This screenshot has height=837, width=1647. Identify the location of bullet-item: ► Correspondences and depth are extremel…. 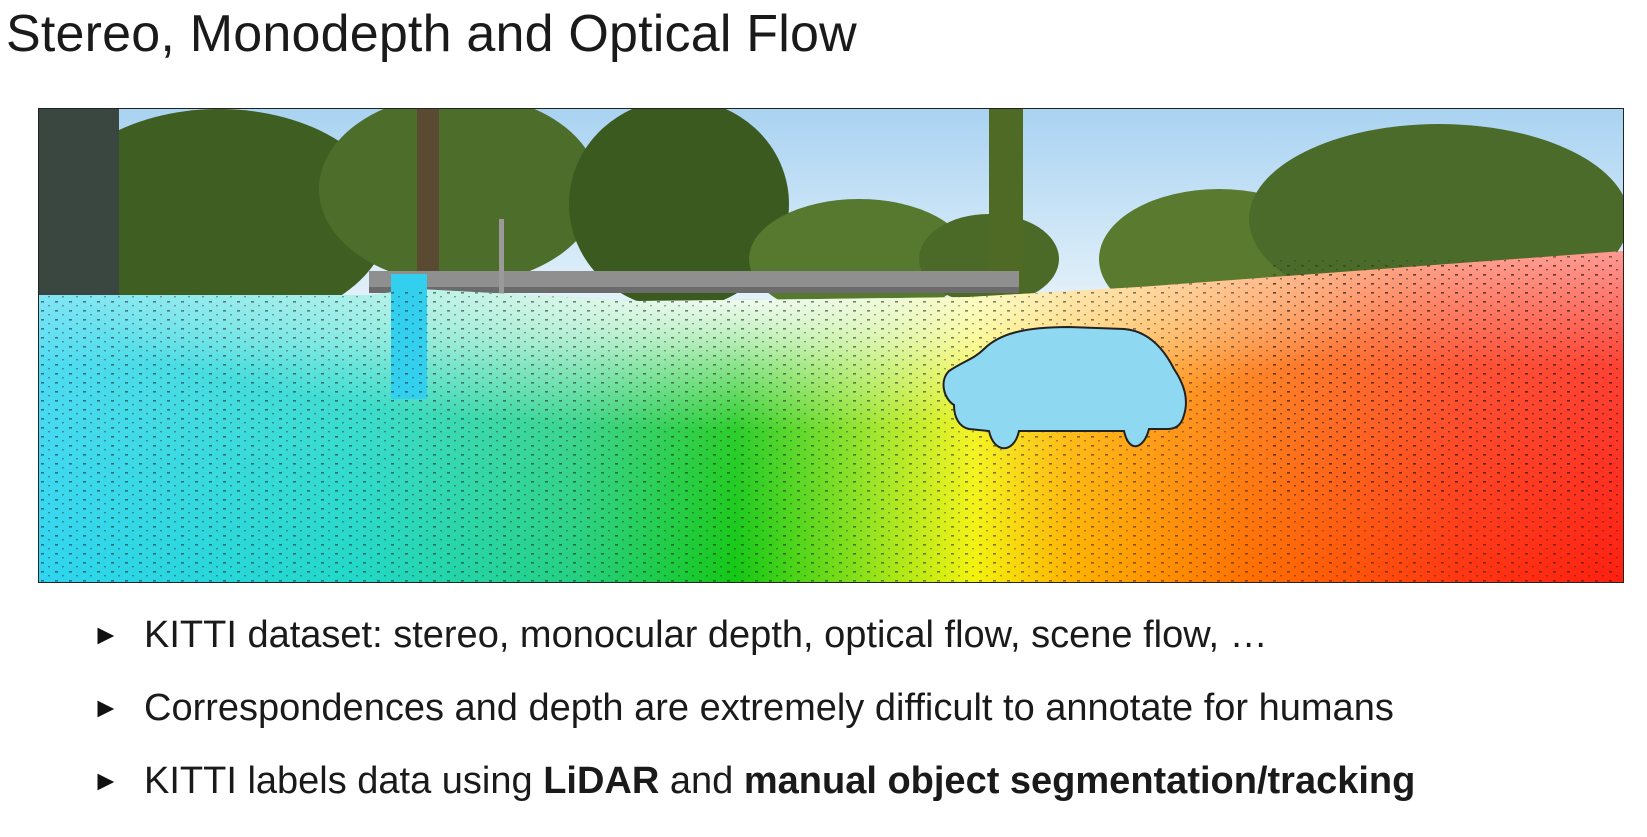
(753, 708).